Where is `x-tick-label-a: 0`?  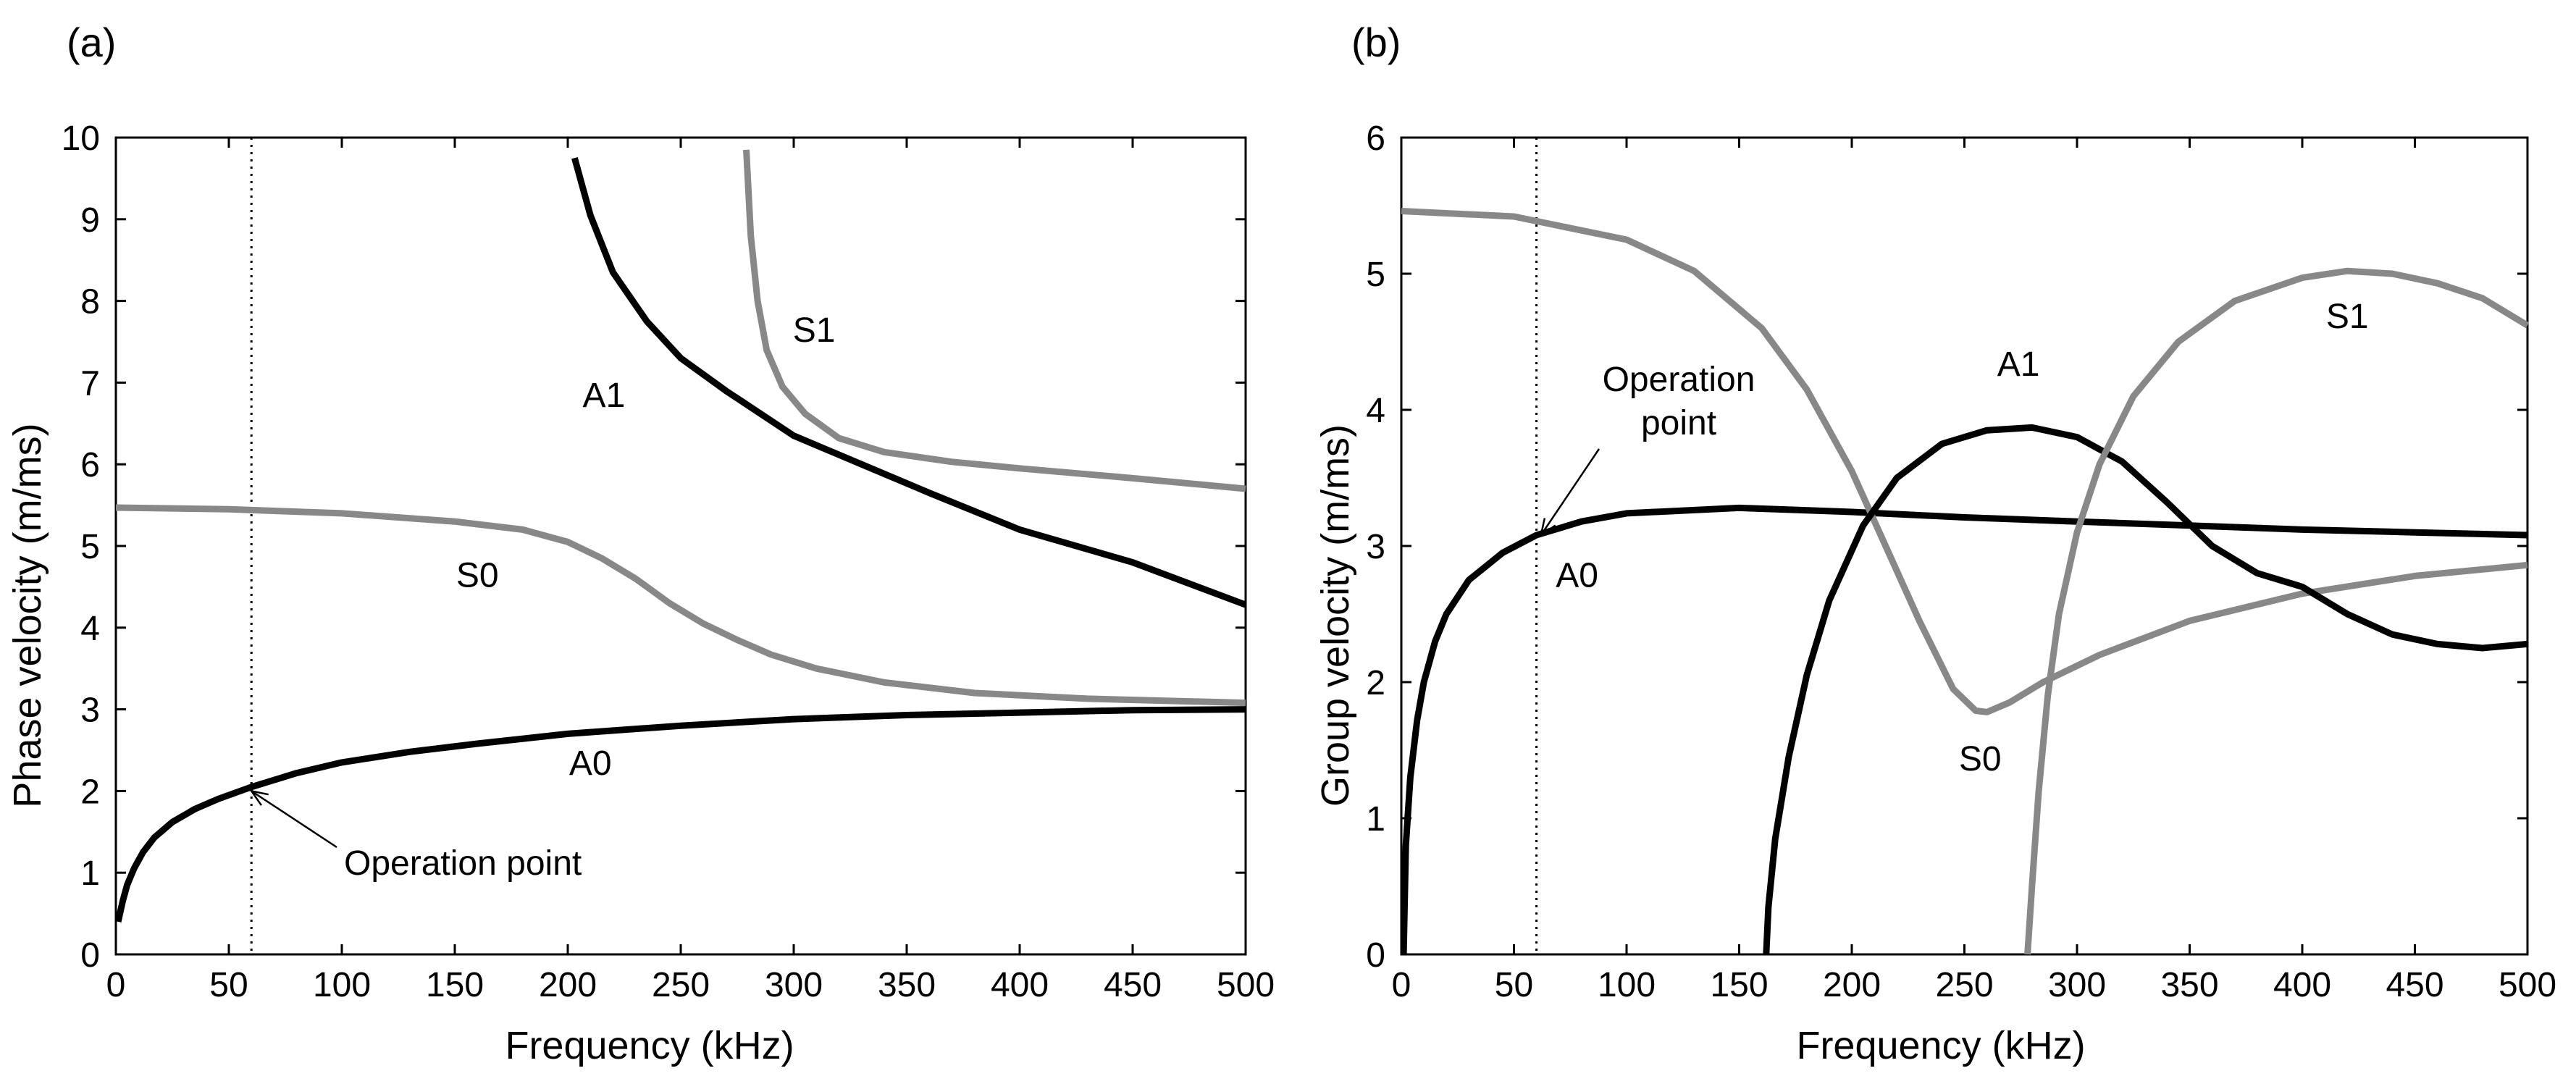 x-tick-label-a: 0 is located at coordinates (116, 985).